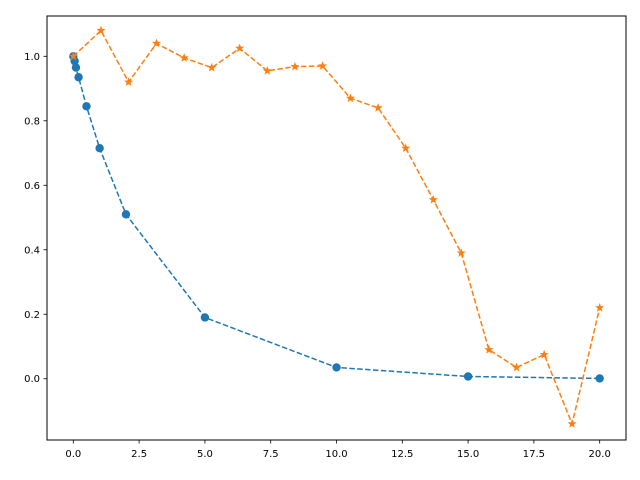 The height and width of the screenshot is (480, 640). Describe the element at coordinates (32, 121) in the screenshot. I see `y-tick-label: 0.8` at that location.